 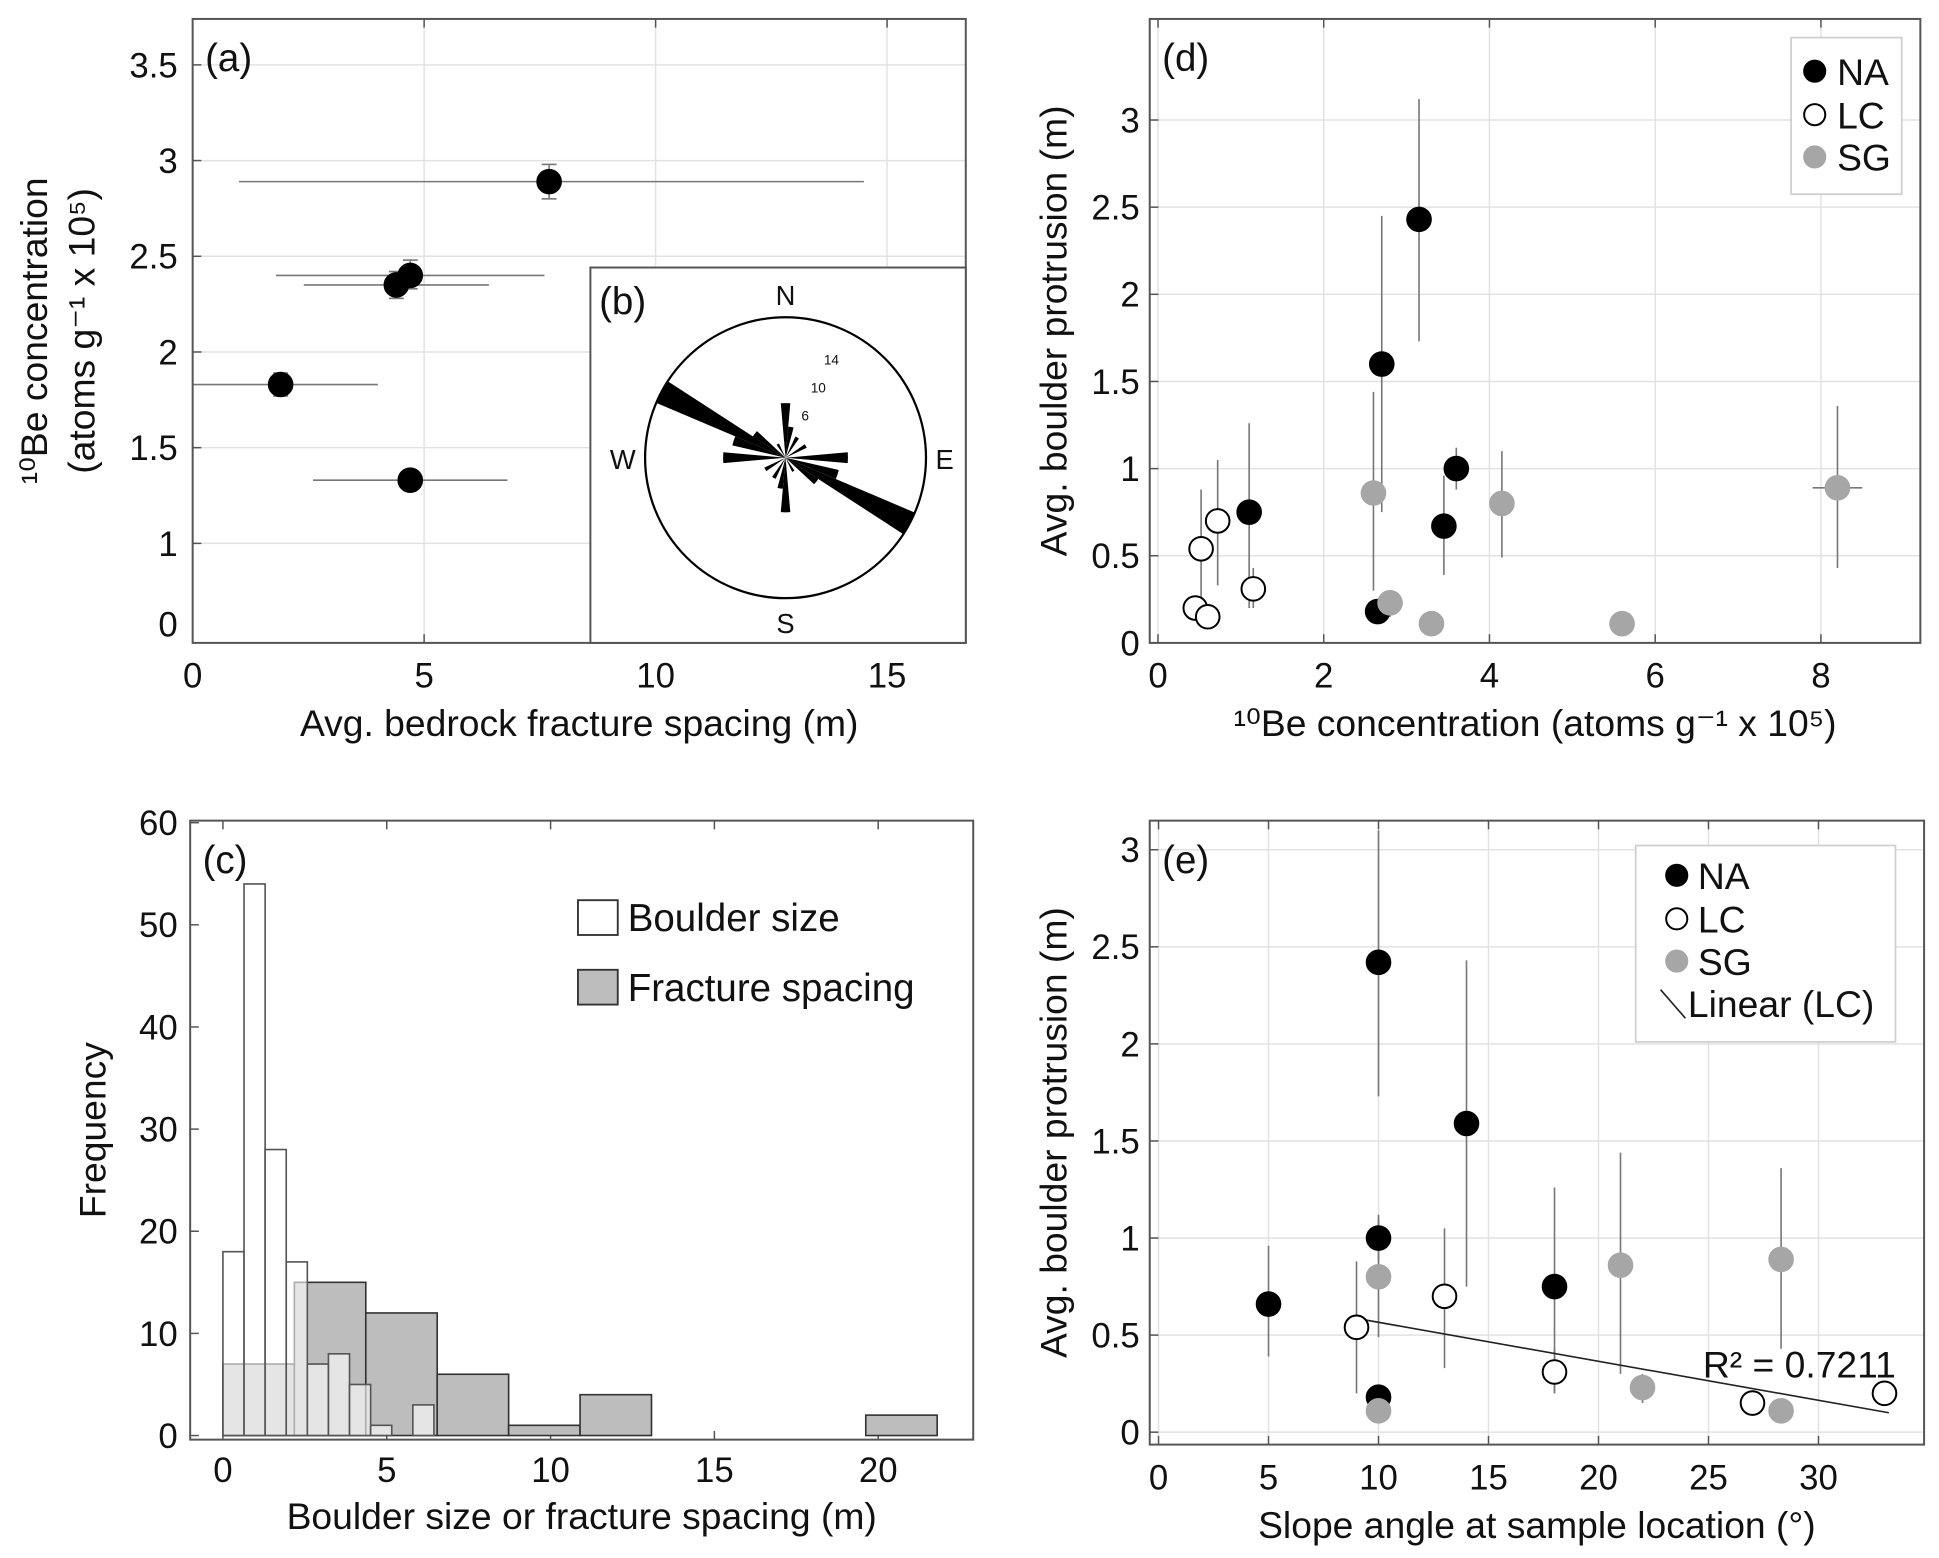 What do you see at coordinates (158, 823) in the screenshot?
I see `y-tick-label: 60` at bounding box center [158, 823].